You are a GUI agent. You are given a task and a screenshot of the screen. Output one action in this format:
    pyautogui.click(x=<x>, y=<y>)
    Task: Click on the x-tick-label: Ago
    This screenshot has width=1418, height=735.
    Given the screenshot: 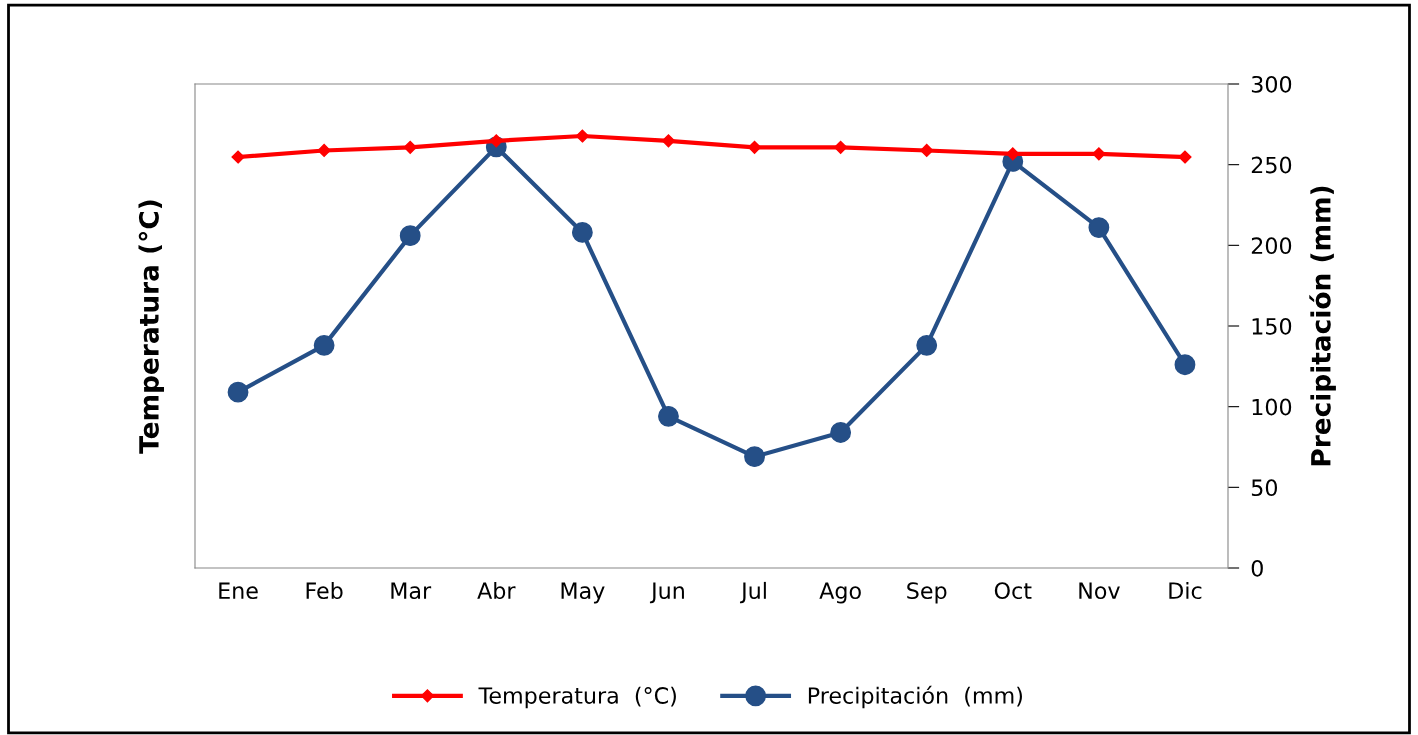 What is the action you would take?
    pyautogui.click(x=840, y=593)
    